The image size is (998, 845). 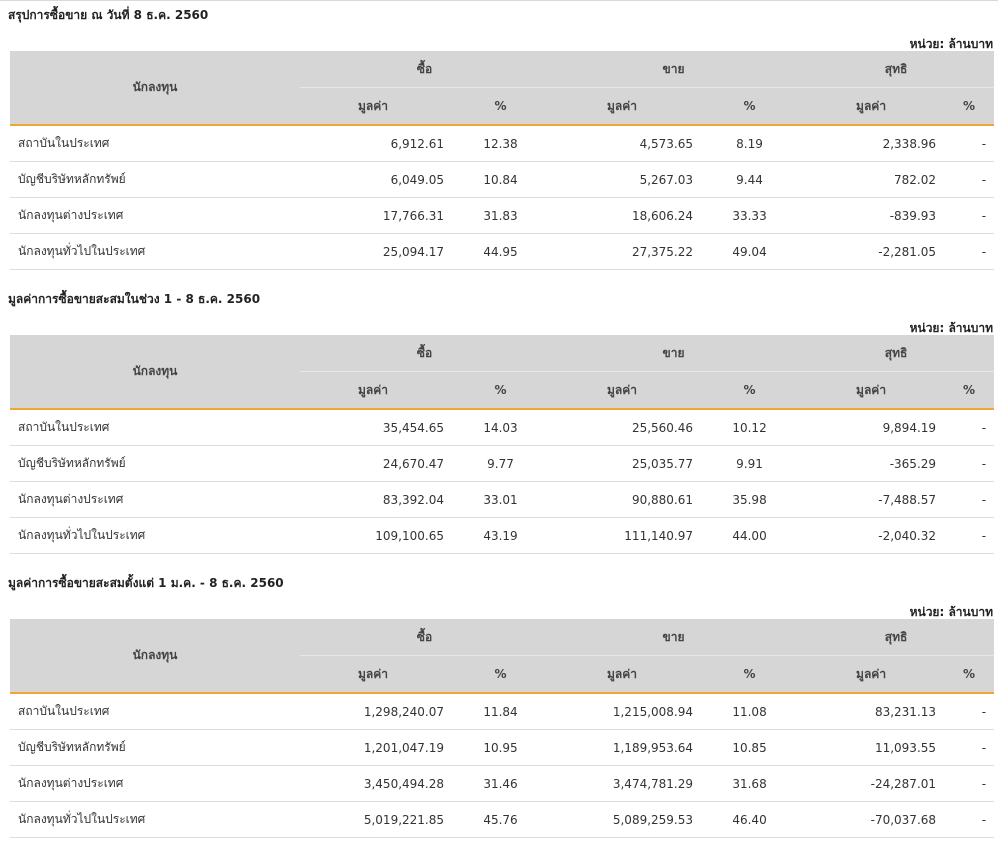 What do you see at coordinates (376, 143) in the screenshot?
I see `buy-value: 6,912.61` at bounding box center [376, 143].